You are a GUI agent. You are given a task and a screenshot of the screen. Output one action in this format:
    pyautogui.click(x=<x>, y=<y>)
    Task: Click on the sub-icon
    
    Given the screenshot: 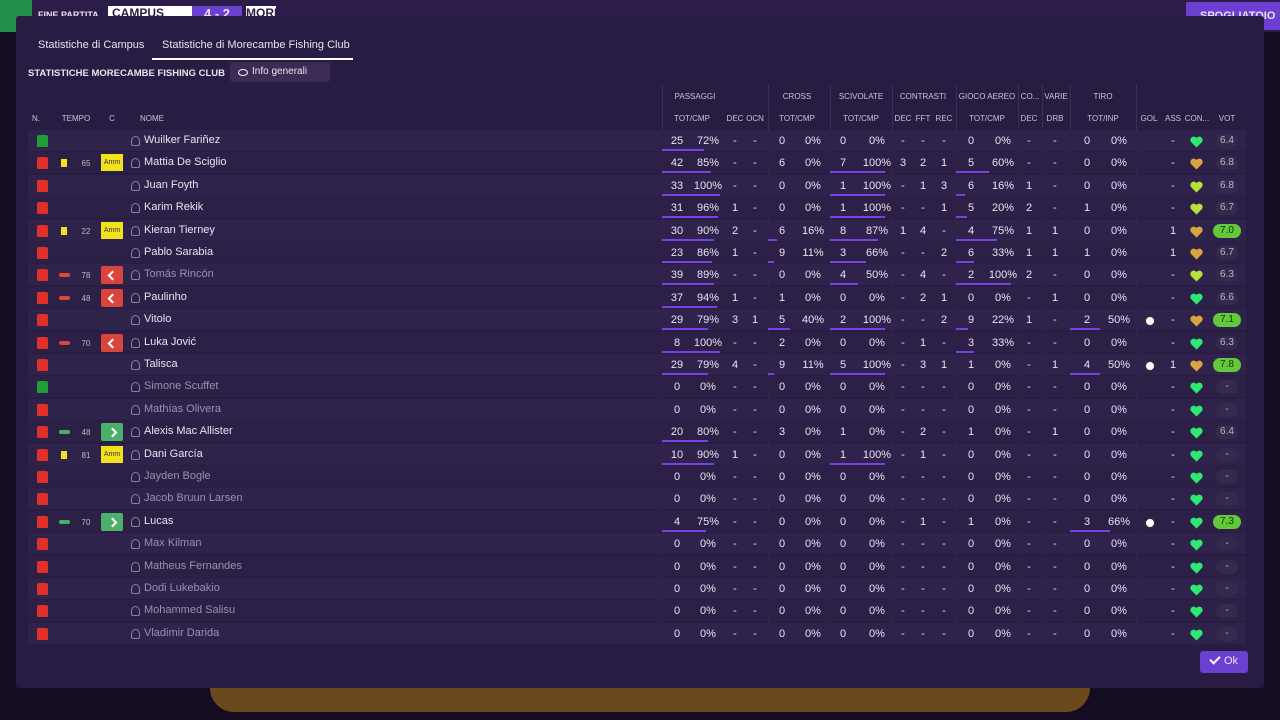 What is the action you would take?
    pyautogui.click(x=64, y=275)
    